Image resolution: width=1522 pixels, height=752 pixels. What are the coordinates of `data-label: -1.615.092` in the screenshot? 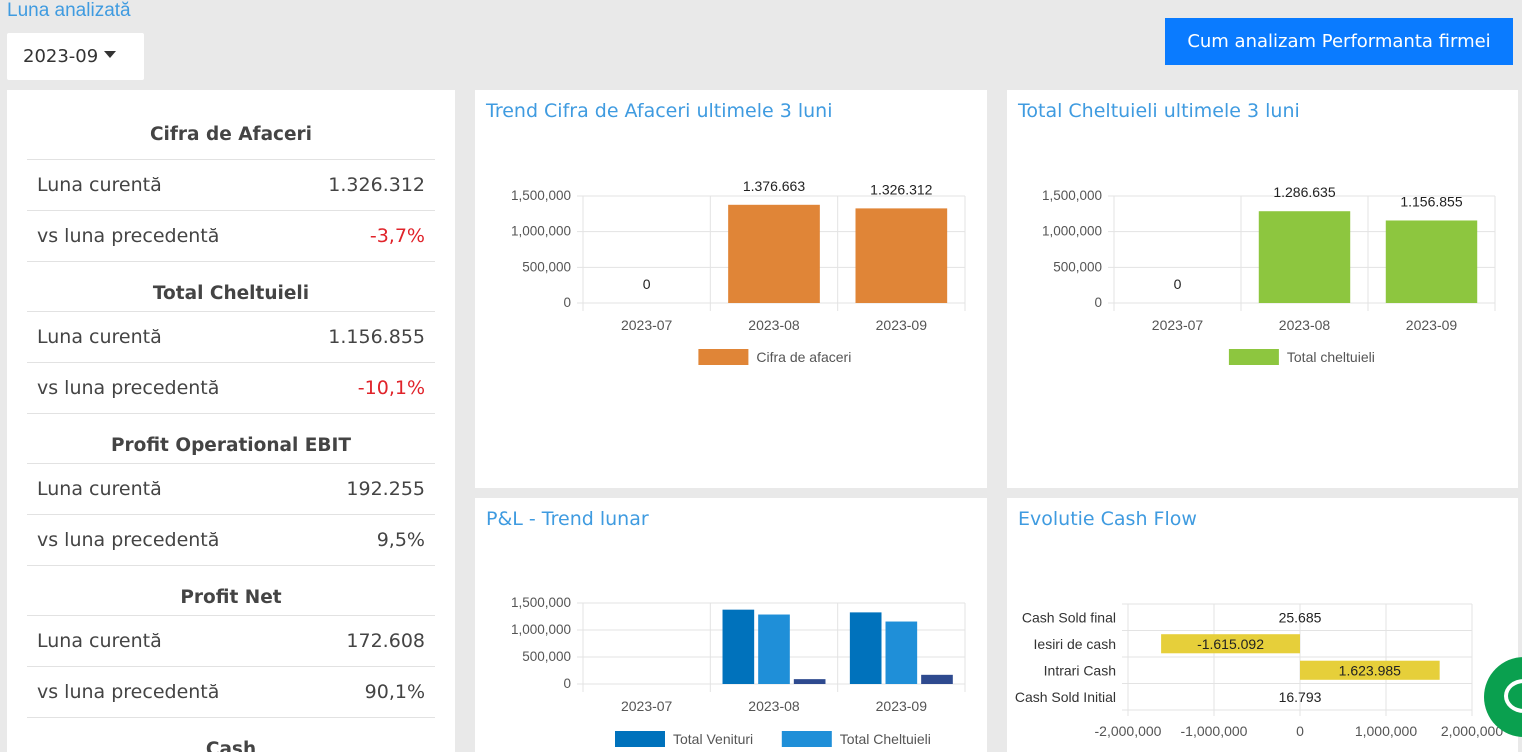 It's located at (1230, 644).